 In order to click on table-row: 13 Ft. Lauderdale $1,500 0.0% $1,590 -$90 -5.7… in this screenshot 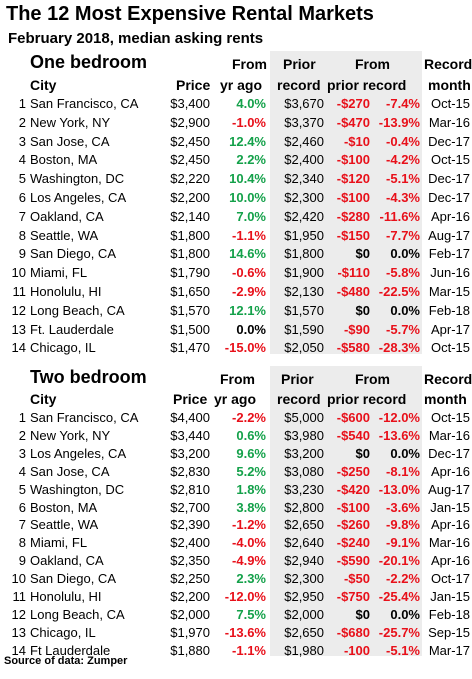, I will do `click(236, 330)`.